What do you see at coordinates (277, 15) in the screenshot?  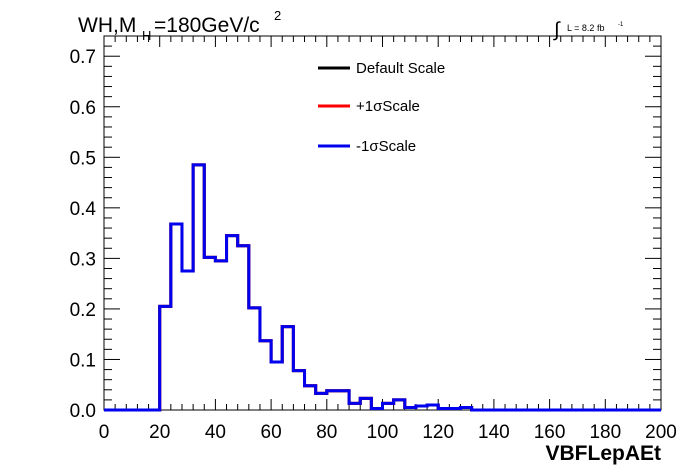 I see `chart-title-superscript: 2` at bounding box center [277, 15].